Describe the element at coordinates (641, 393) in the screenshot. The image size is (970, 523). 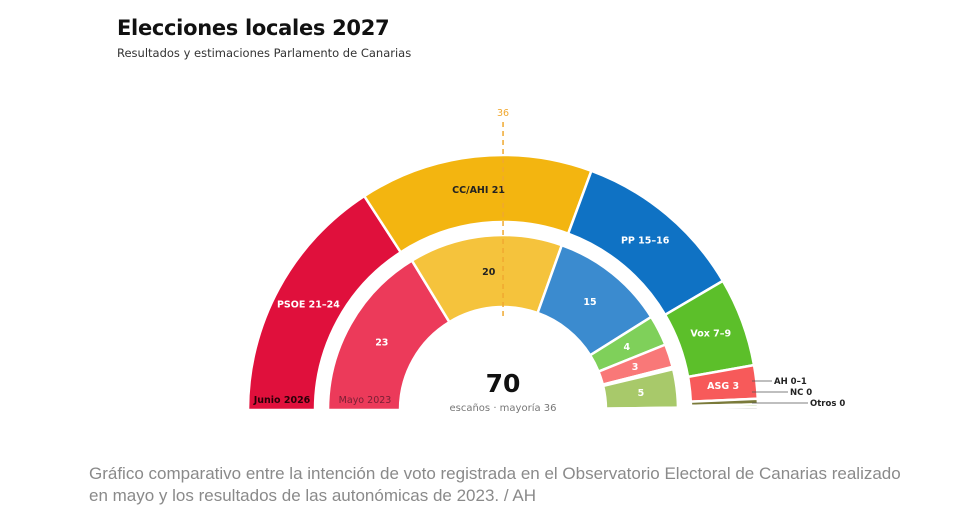
I see `inner-label-nc: 5` at that location.